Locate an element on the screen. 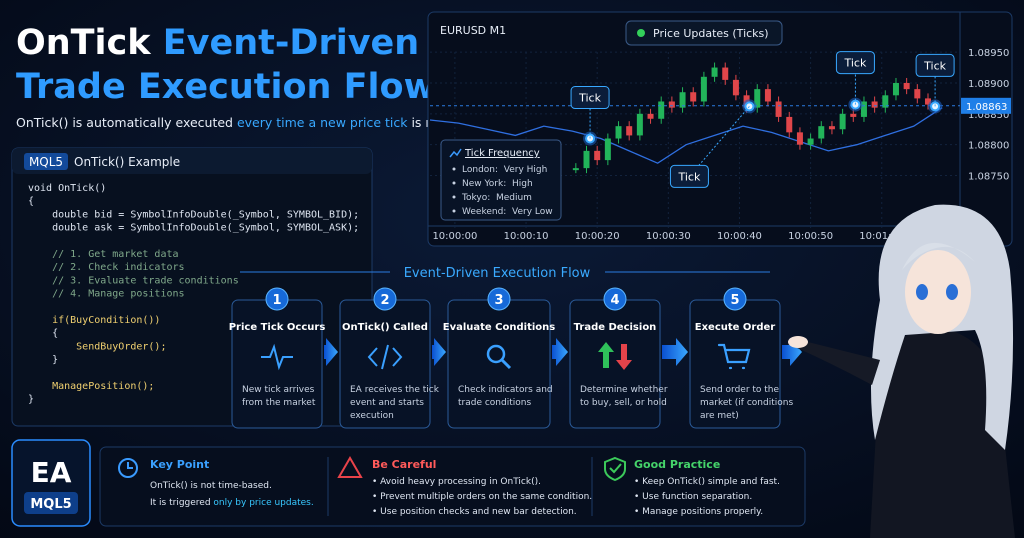 This screenshot has width=1024, height=538. code-line: // 4. Manage positions is located at coordinates (106, 294).